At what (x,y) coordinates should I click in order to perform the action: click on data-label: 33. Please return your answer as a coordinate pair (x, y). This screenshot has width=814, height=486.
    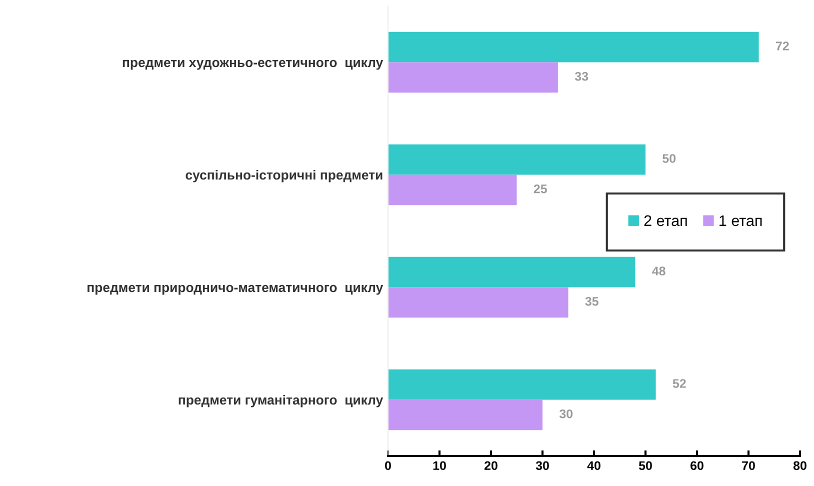
    Looking at the image, I should click on (581, 76).